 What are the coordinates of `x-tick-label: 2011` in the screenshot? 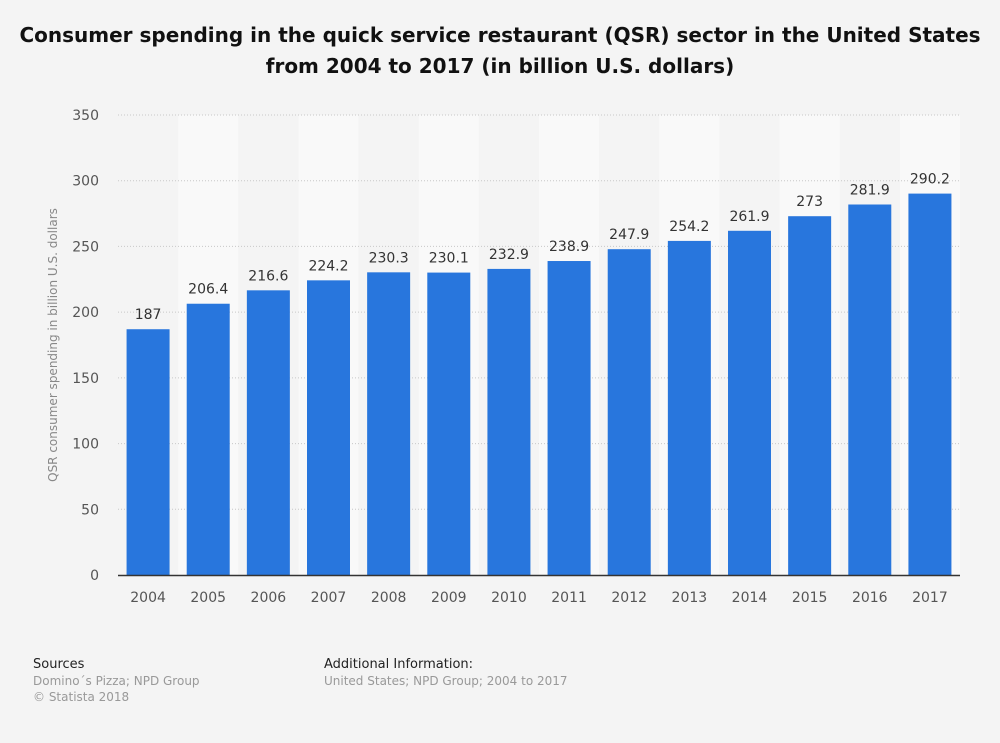 It's located at (569, 598).